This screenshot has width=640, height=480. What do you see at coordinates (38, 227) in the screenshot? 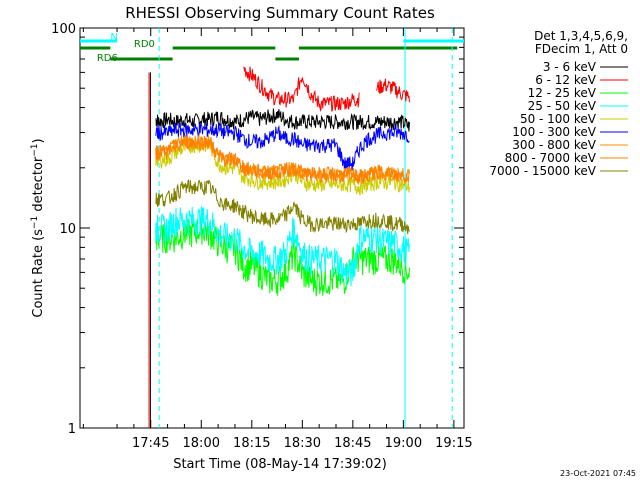
I see `y-axis-label: Count Rate (s−1 detector−1)` at bounding box center [38, 227].